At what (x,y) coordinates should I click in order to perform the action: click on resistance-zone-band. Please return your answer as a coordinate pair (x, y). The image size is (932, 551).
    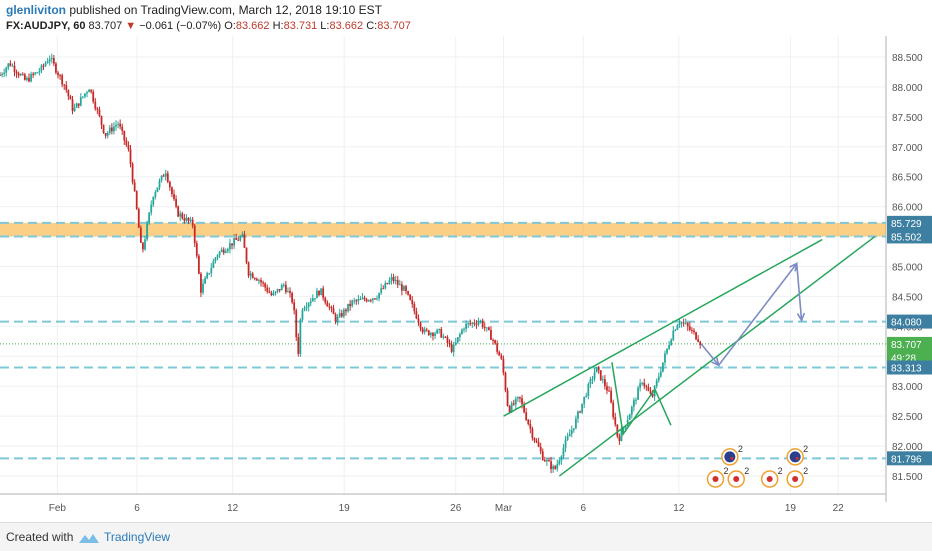
    Looking at the image, I should click on (443, 229).